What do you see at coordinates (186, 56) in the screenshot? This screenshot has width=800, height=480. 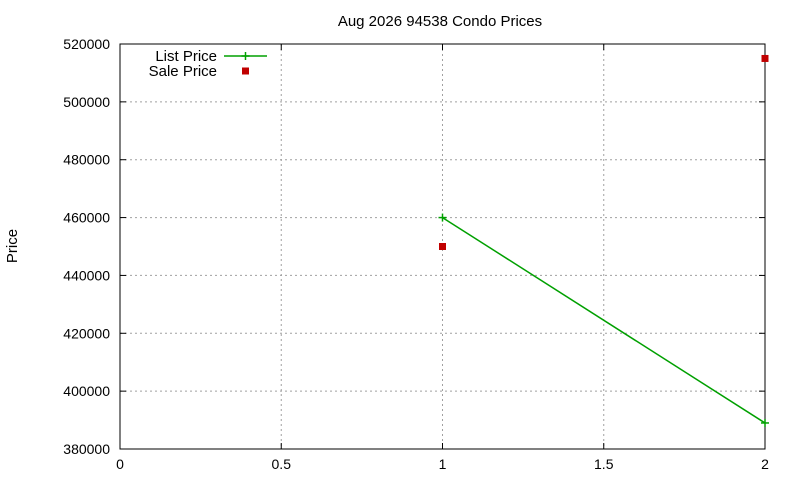 I see `legend-label-list-price: List Price` at bounding box center [186, 56].